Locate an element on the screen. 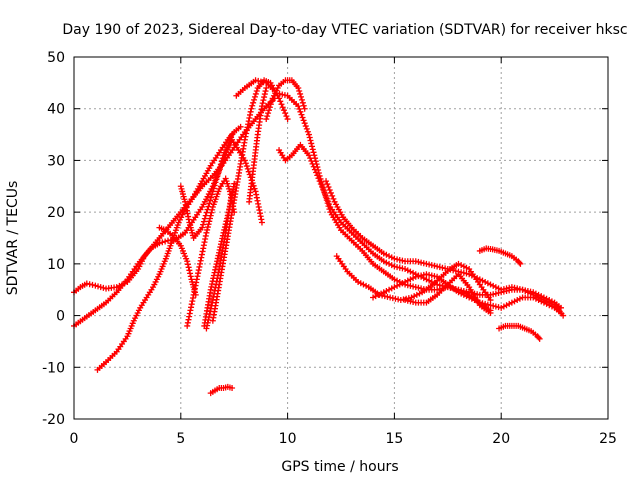 The height and width of the screenshot is (480, 640). data-series-arc-i is located at coordinates (250, 200).